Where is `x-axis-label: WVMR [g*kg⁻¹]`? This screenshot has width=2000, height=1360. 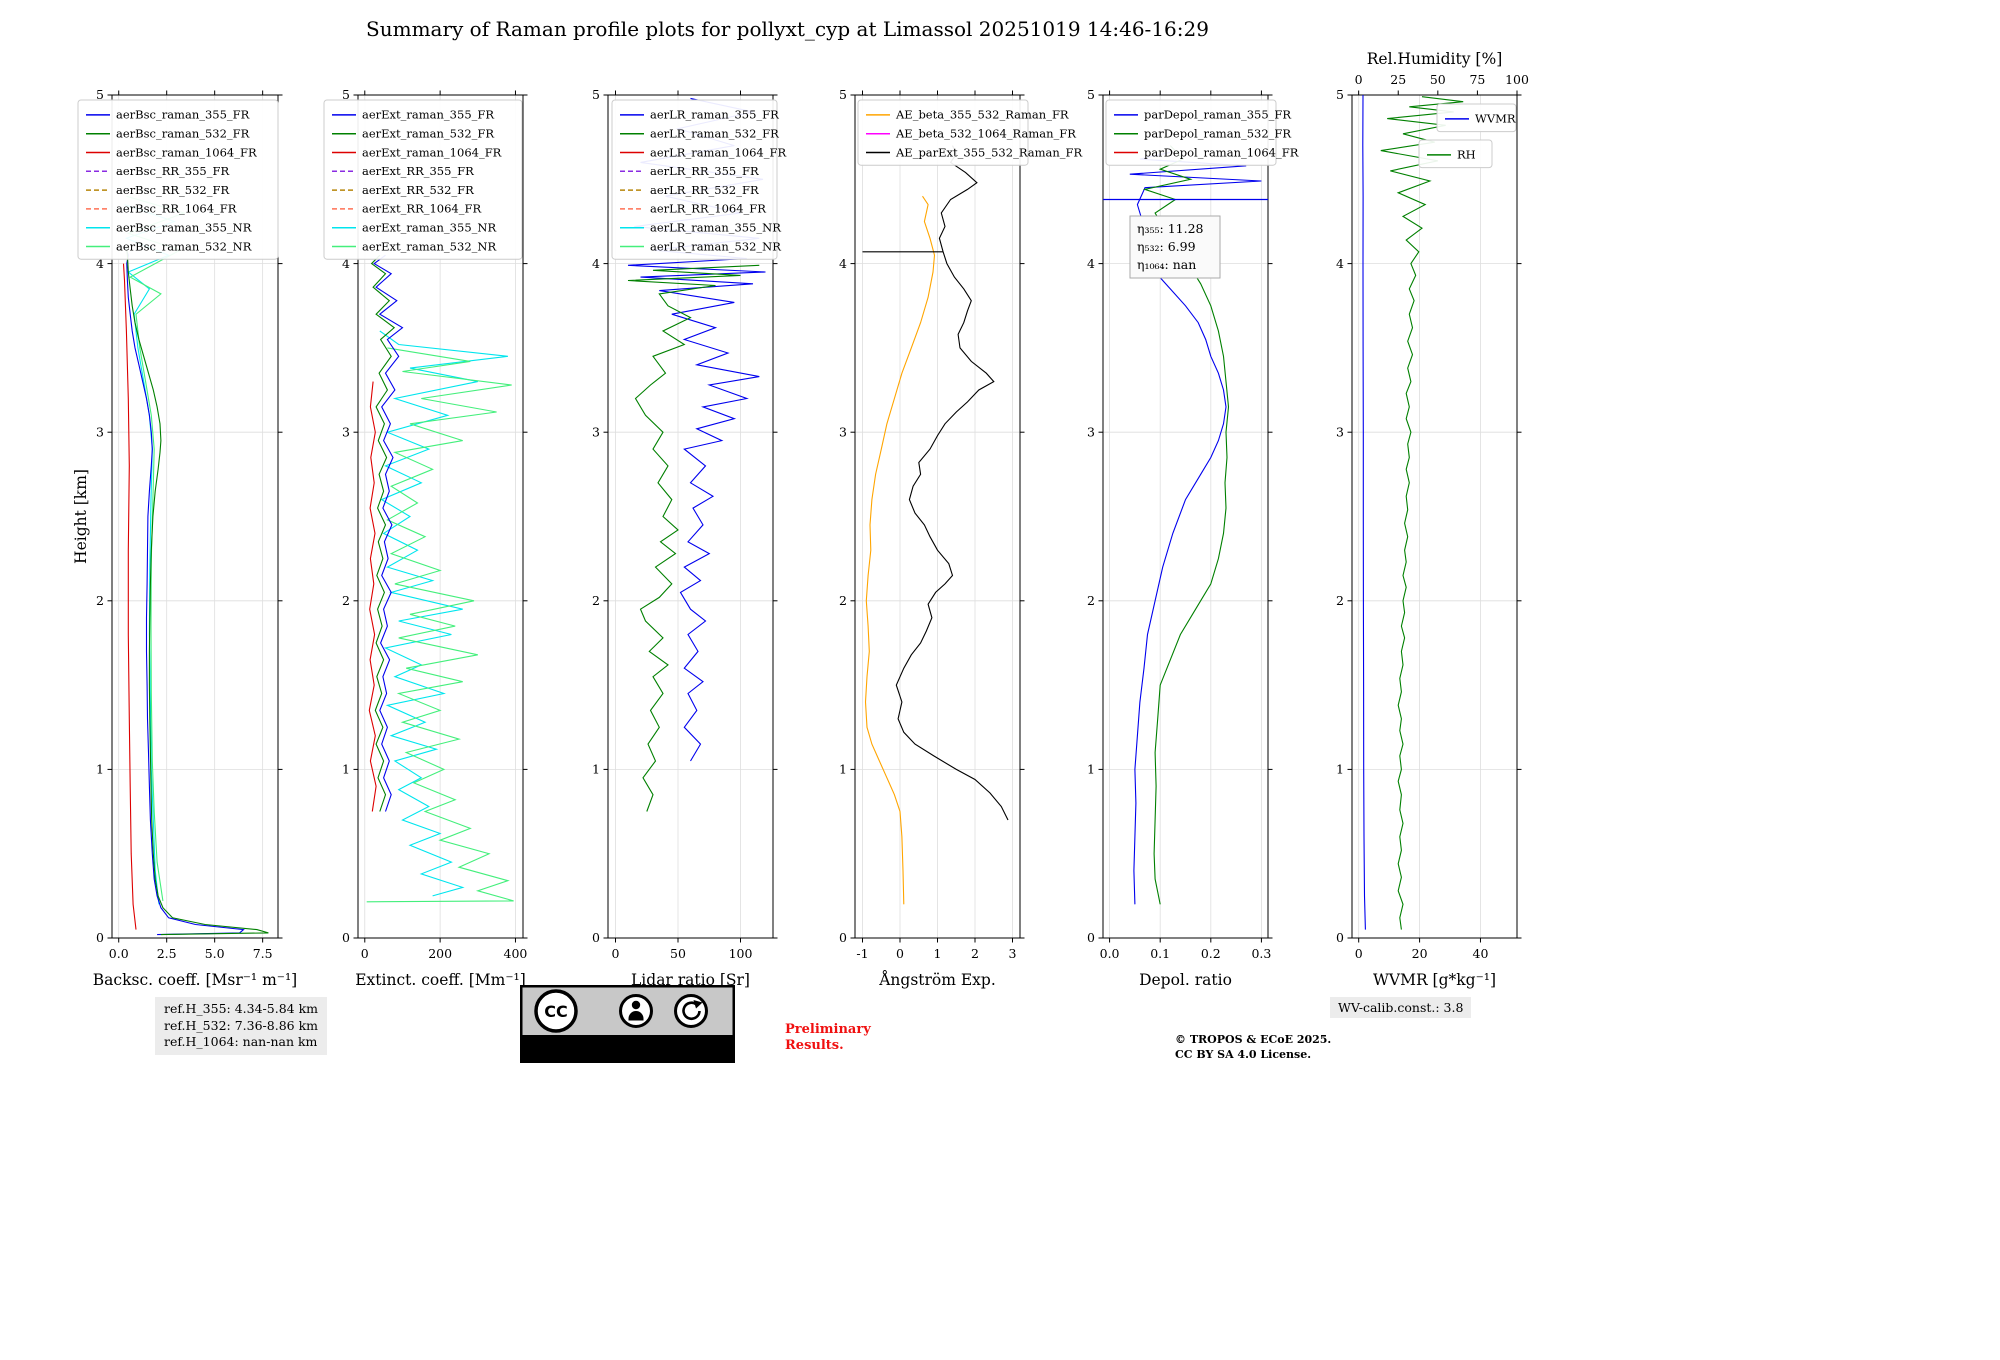
x-axis-label: WVMR [g*kg⁻¹] is located at coordinates (1434, 980).